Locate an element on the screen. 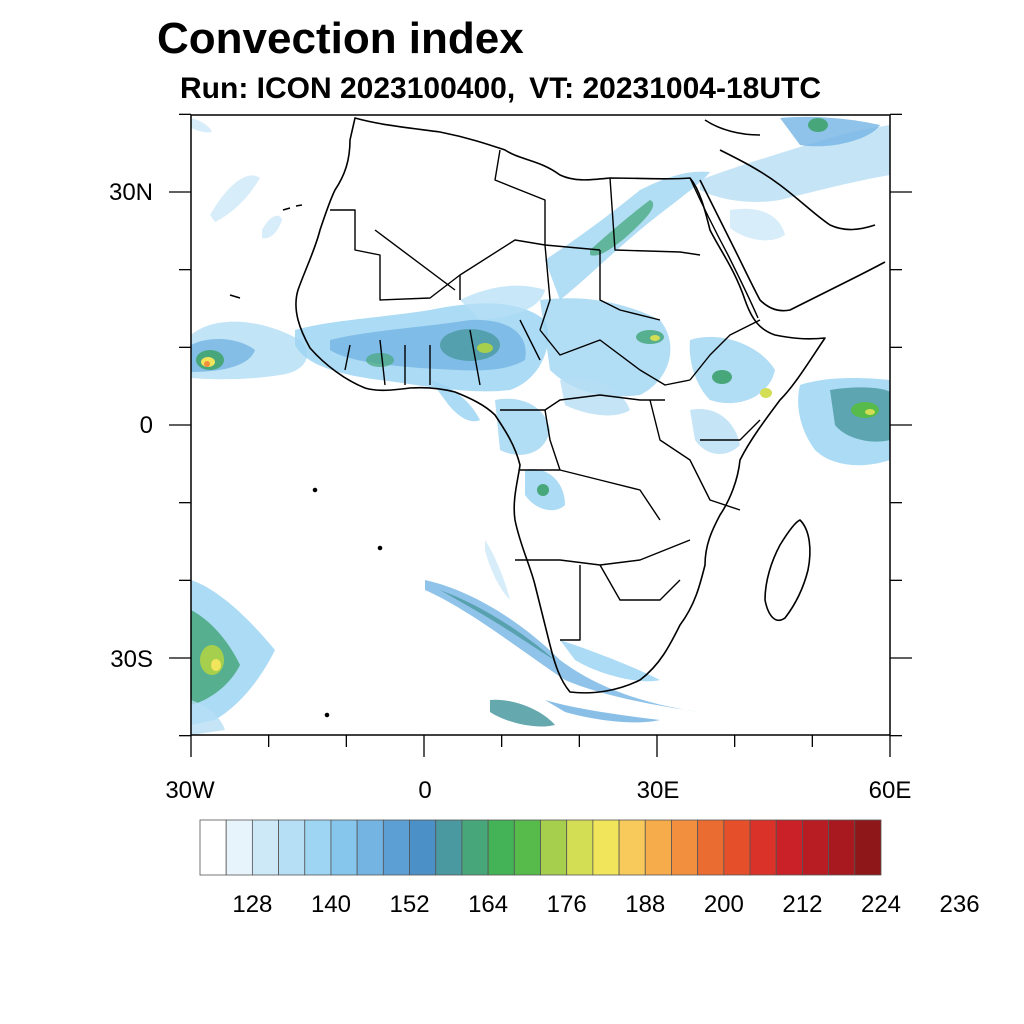 The width and height of the screenshot is (1024, 1024). arabia-coastline is located at coordinates (792, 215).